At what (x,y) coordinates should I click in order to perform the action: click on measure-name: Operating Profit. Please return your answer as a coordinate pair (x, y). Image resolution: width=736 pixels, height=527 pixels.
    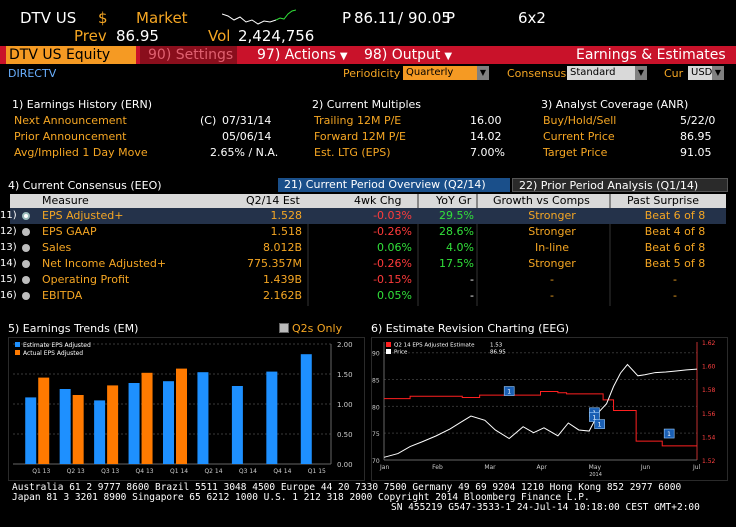
    Looking at the image, I should click on (86, 279).